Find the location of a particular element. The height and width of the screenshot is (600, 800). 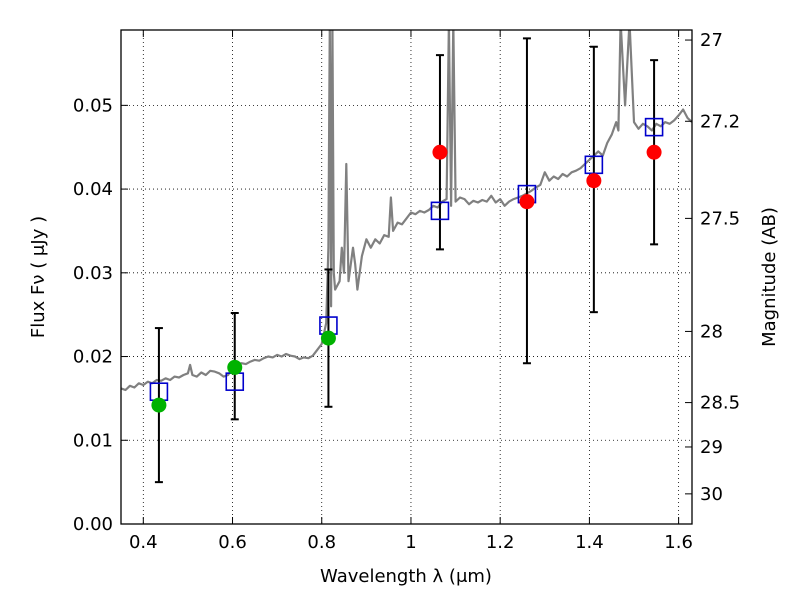

y-tick-label: 0.03 is located at coordinates (93, 273).